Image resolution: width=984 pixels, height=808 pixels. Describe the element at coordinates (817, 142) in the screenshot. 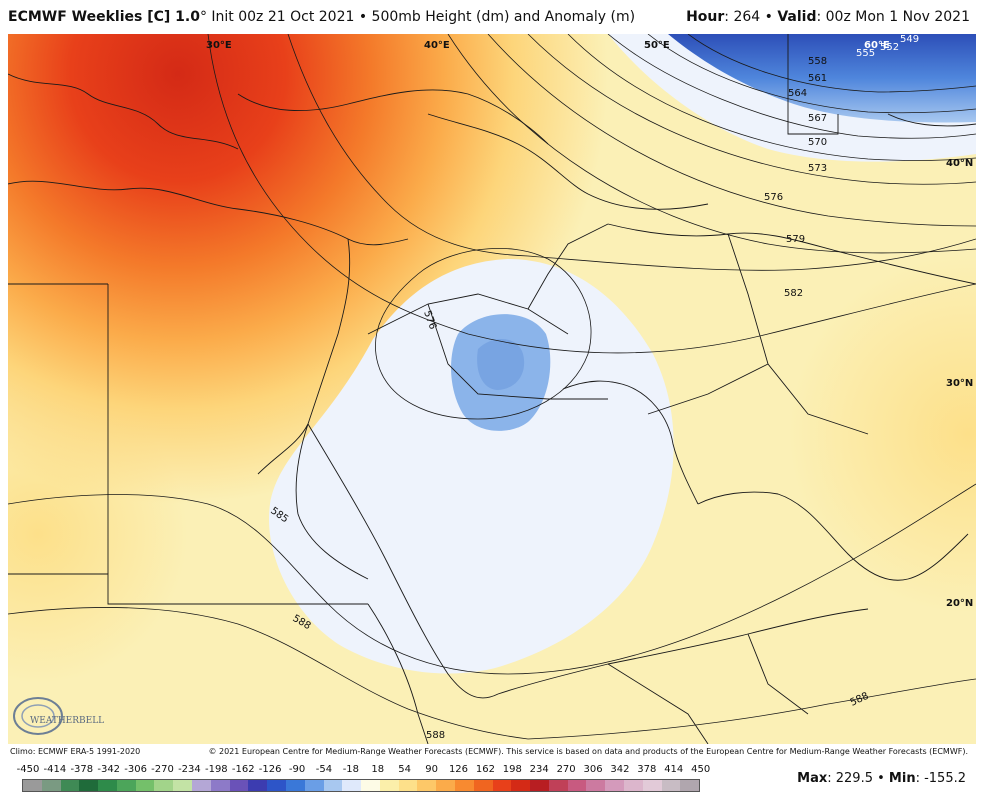

I see `contour-label: 570` at that location.